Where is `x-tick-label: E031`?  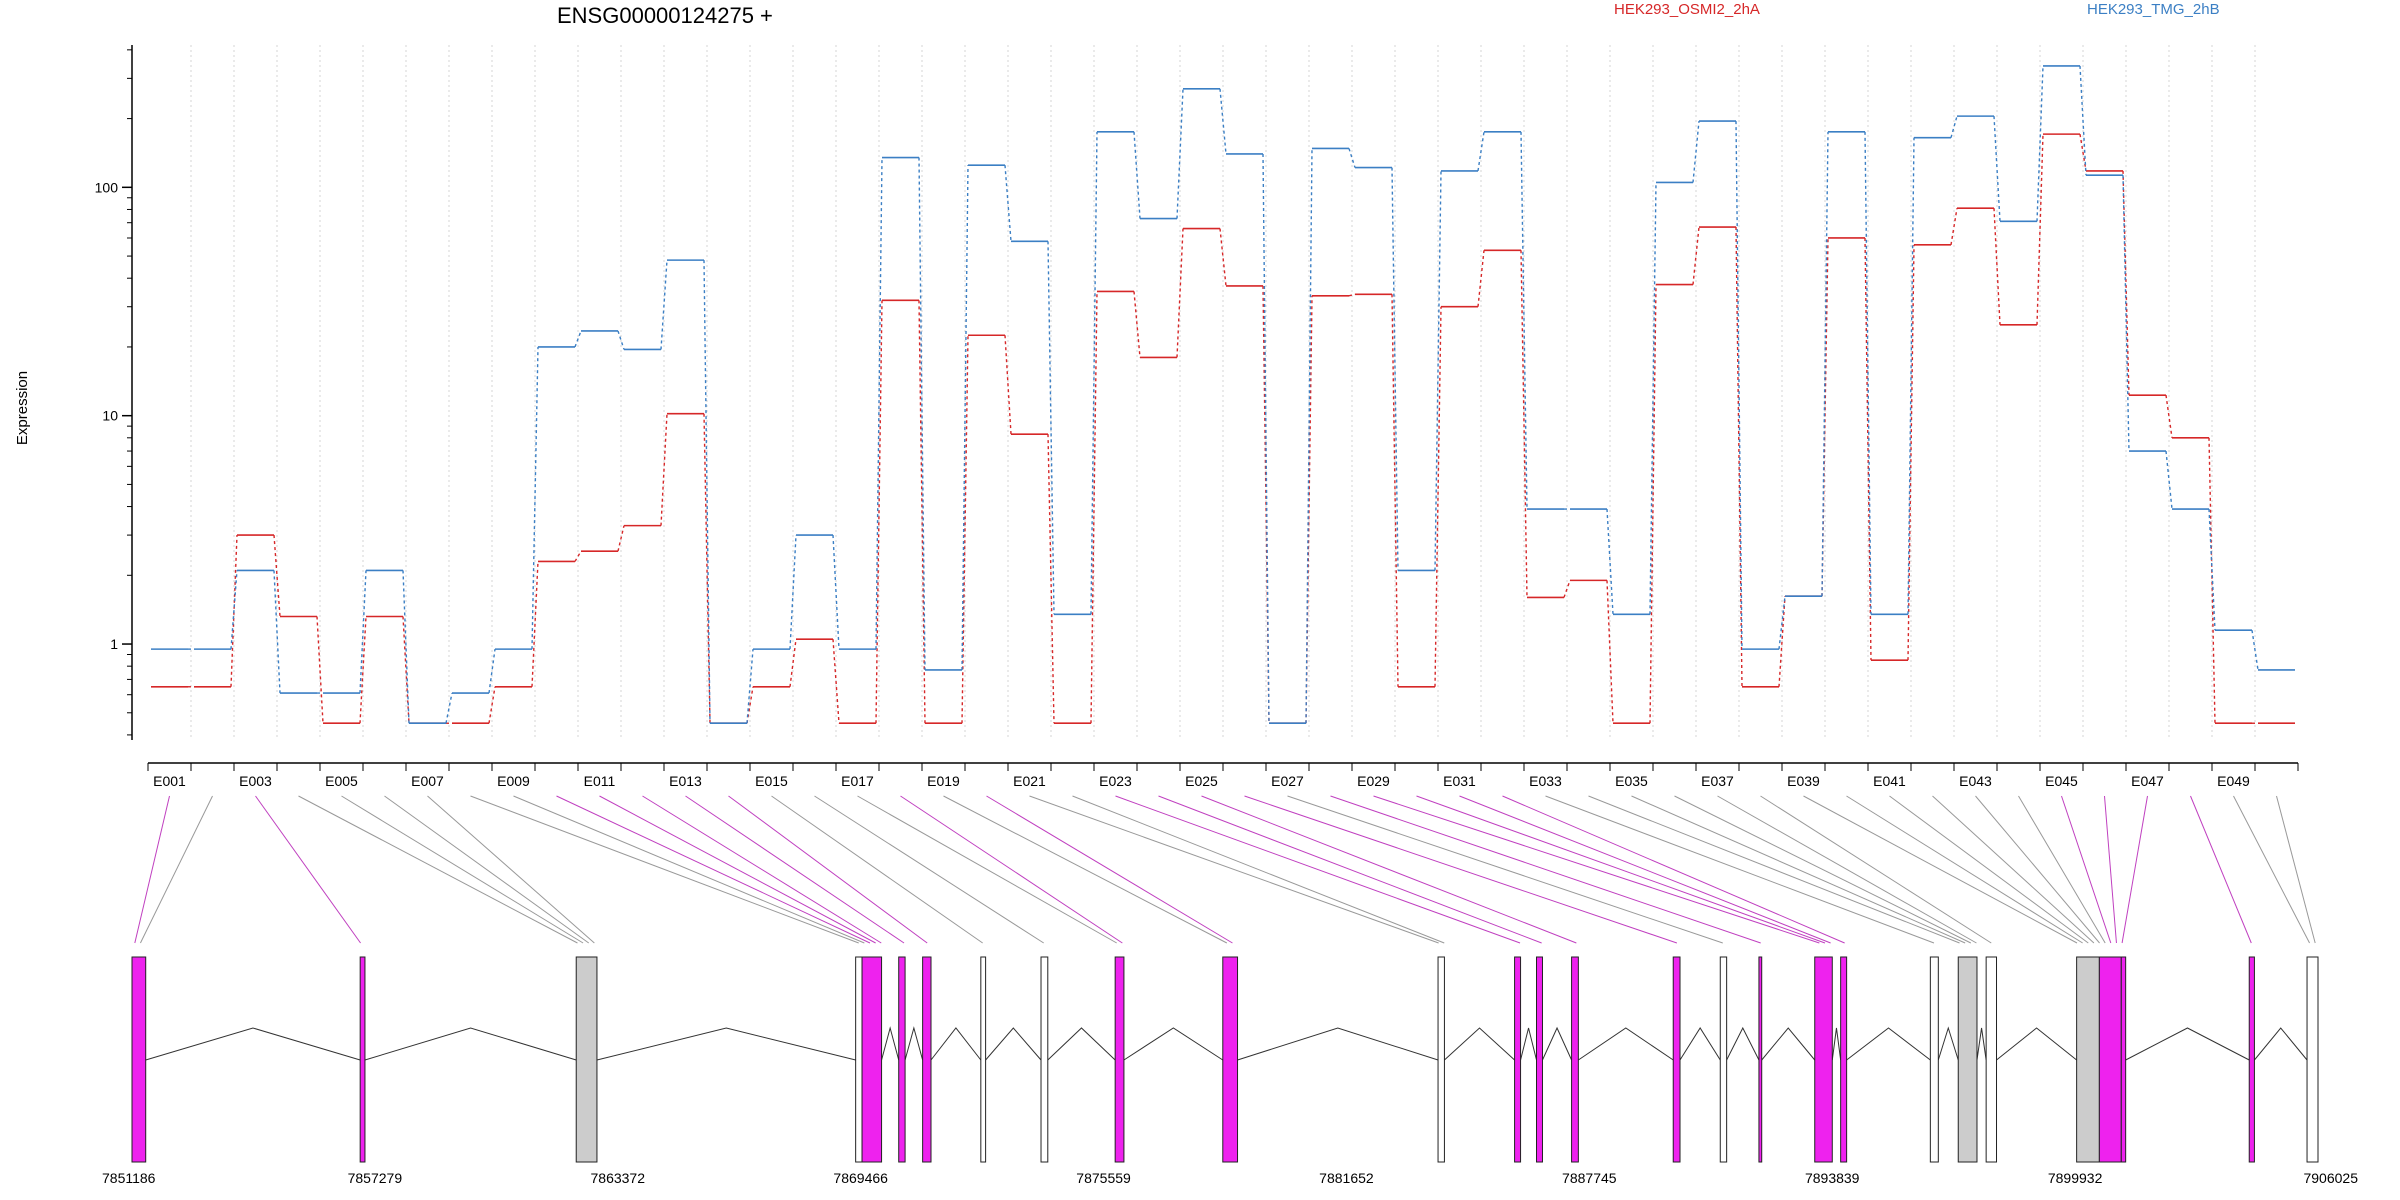 x-tick-label: E031 is located at coordinates (1459, 781).